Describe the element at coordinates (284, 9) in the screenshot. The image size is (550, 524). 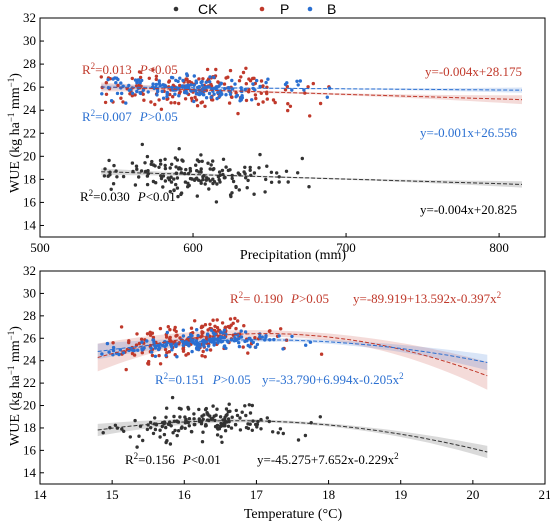
I see `legend-label-p: P` at that location.